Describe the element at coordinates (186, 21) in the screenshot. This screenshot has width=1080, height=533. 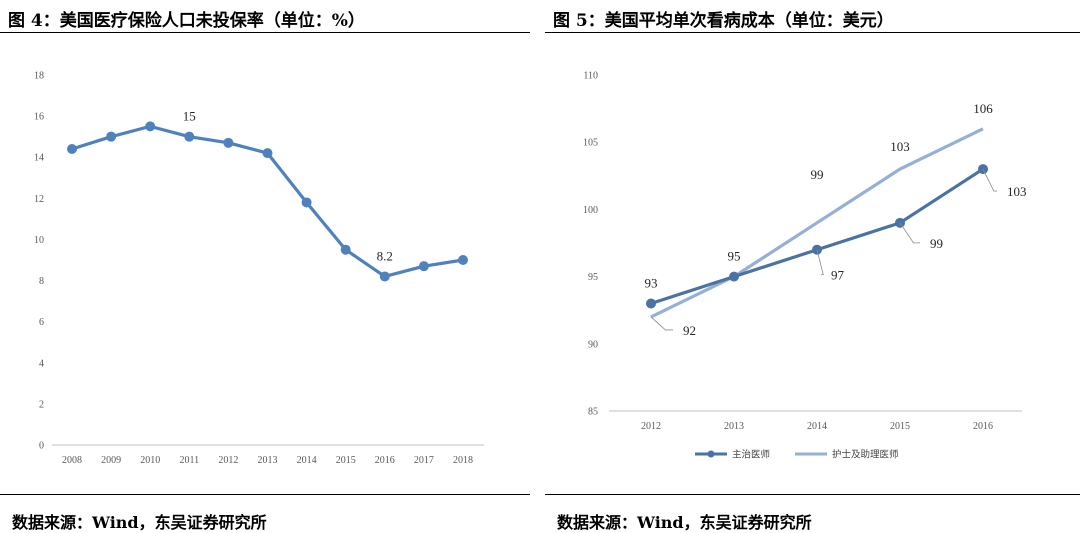
I see `chart-title: 图 4：美国医疗保险人口未投保率（单位：%）` at that location.